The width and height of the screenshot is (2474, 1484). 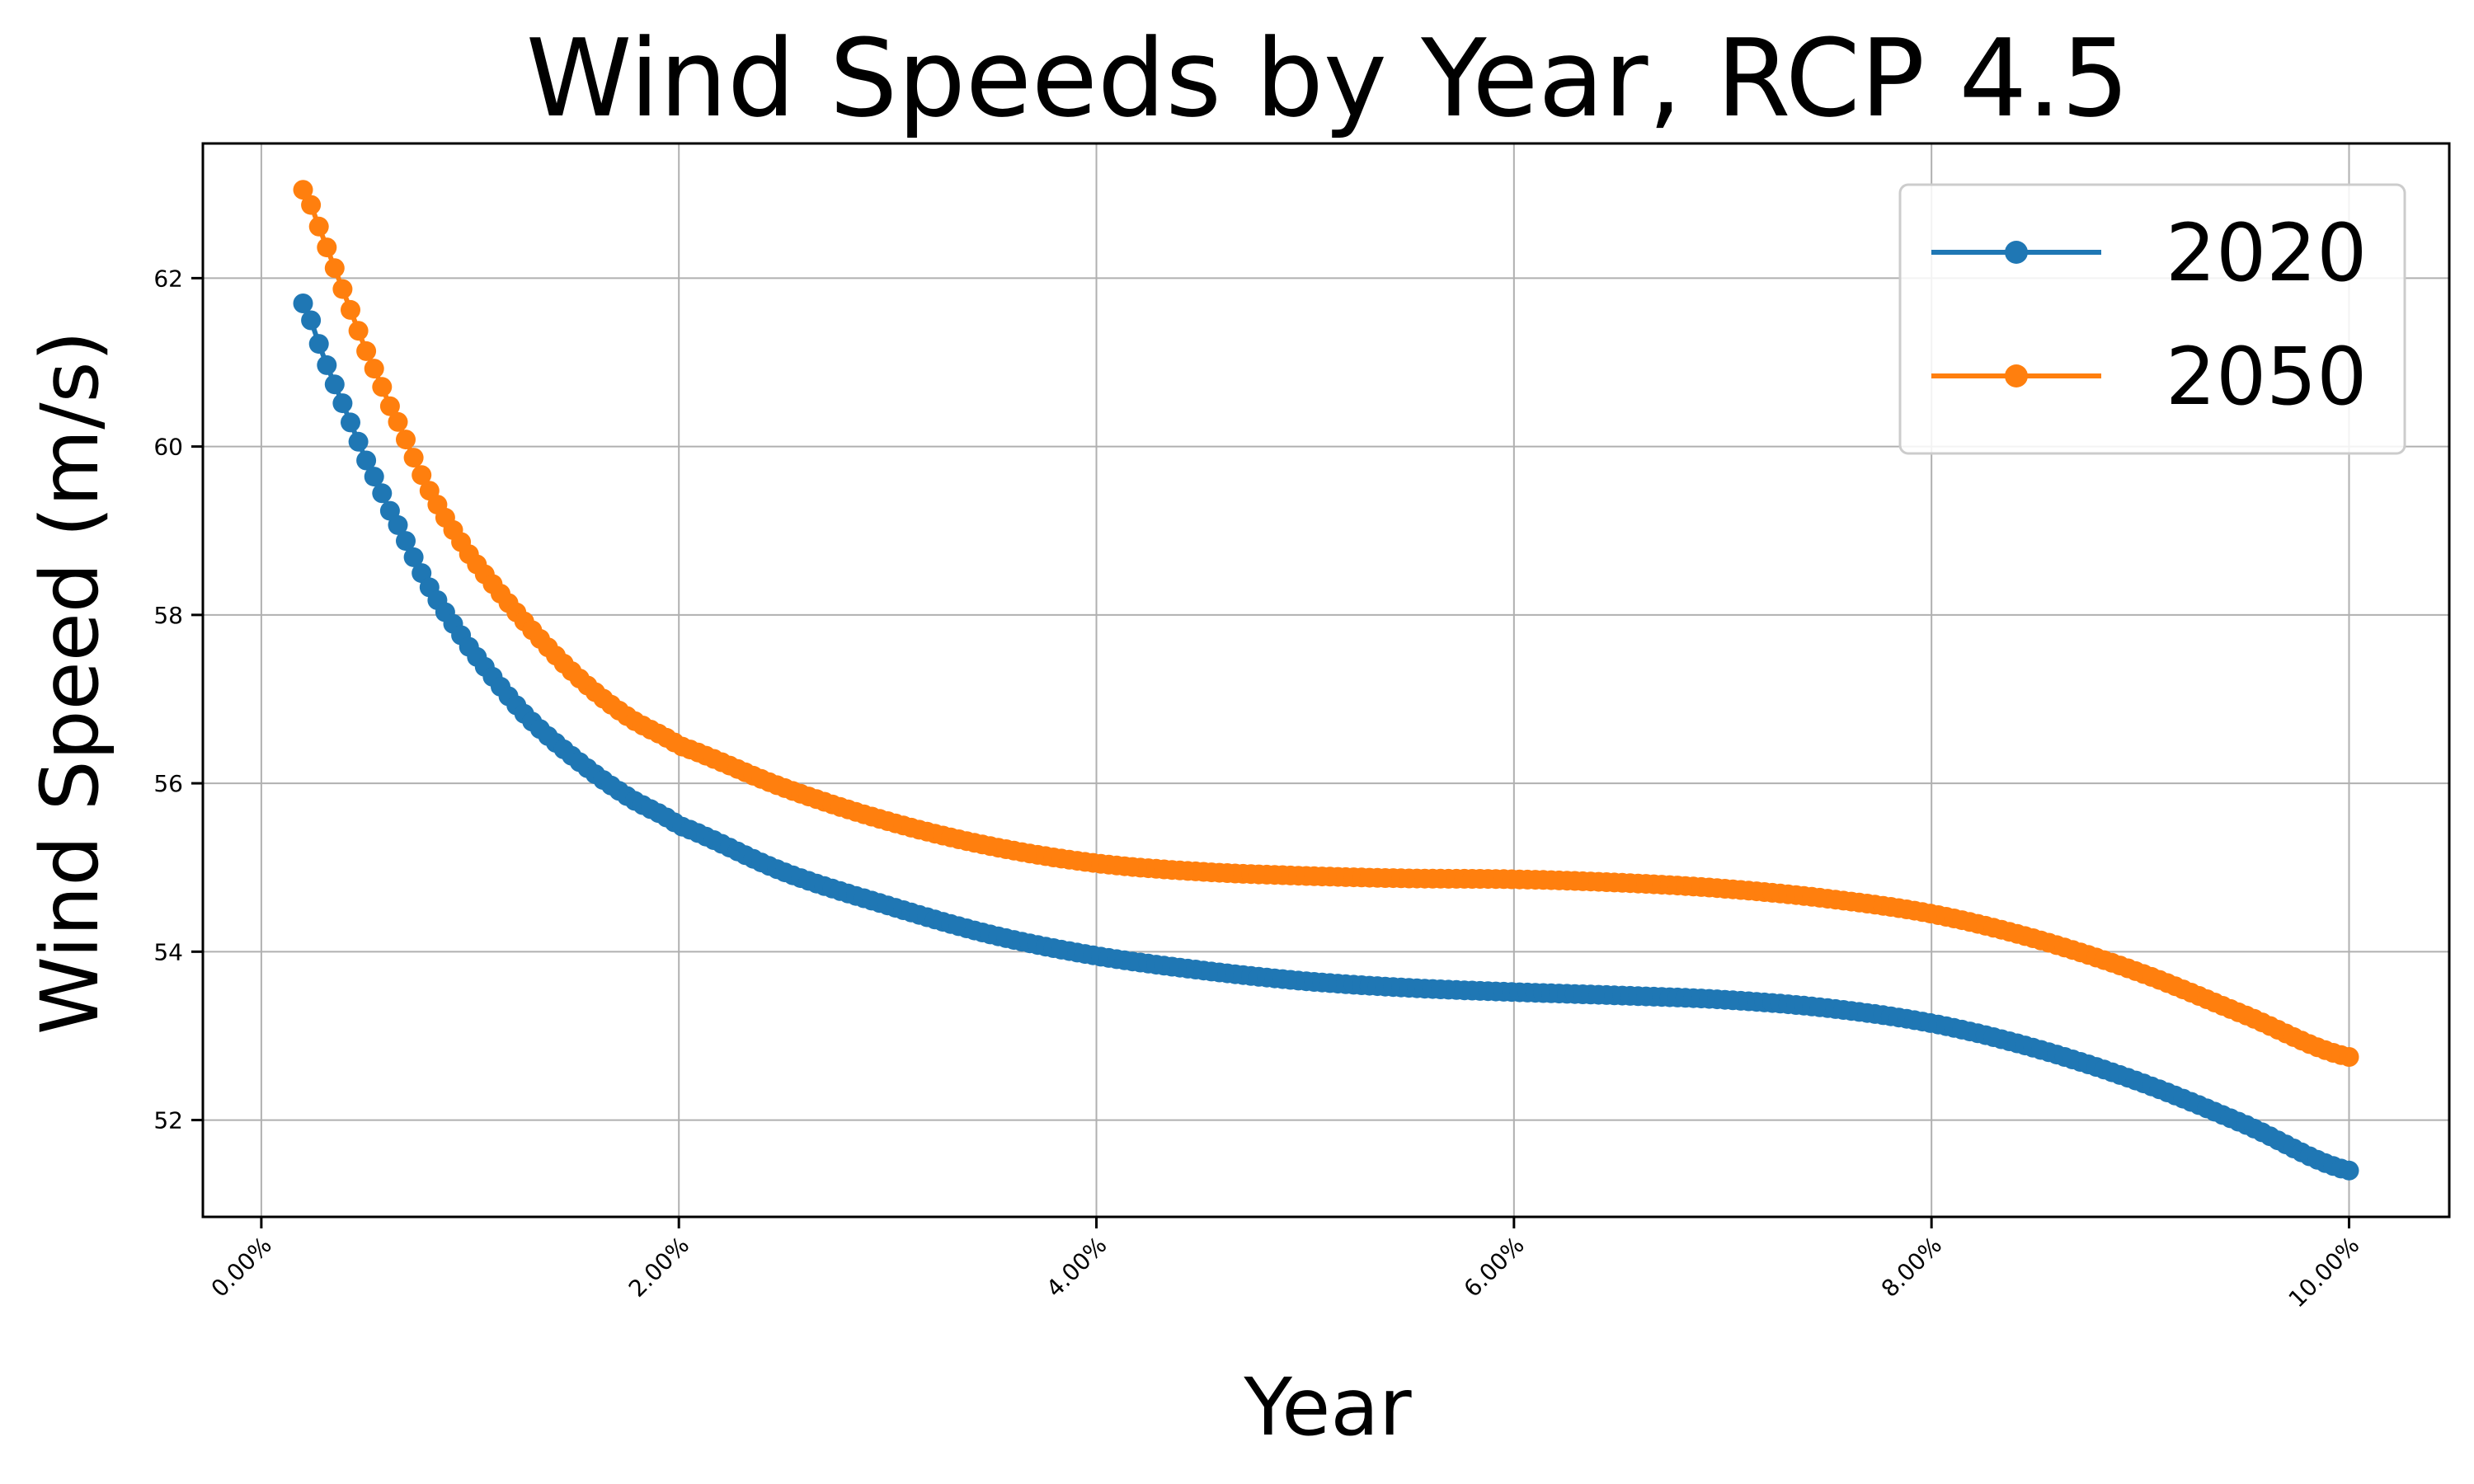 I want to click on chart-title: Wind Speeds by Year, RCP 4.5, so click(x=1327, y=78).